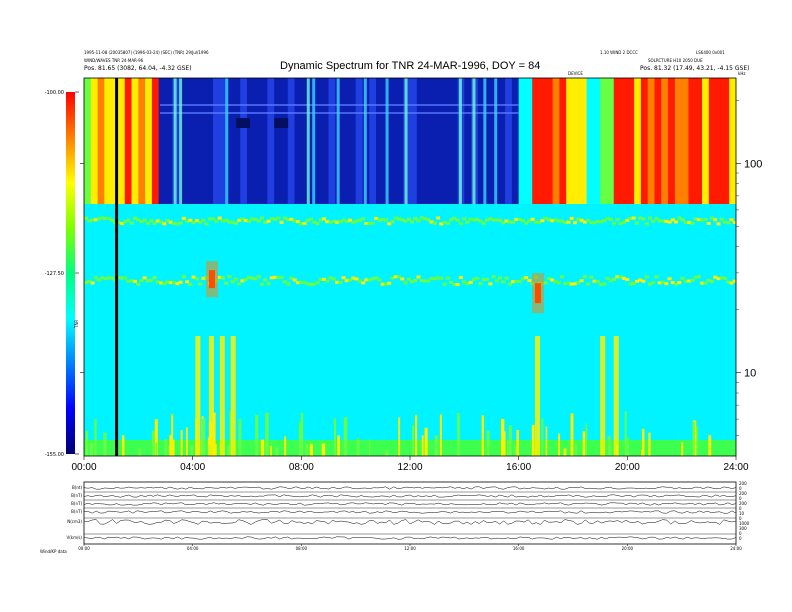  I want to click on lower-x-tick-label: 12:00, so click(410, 548).